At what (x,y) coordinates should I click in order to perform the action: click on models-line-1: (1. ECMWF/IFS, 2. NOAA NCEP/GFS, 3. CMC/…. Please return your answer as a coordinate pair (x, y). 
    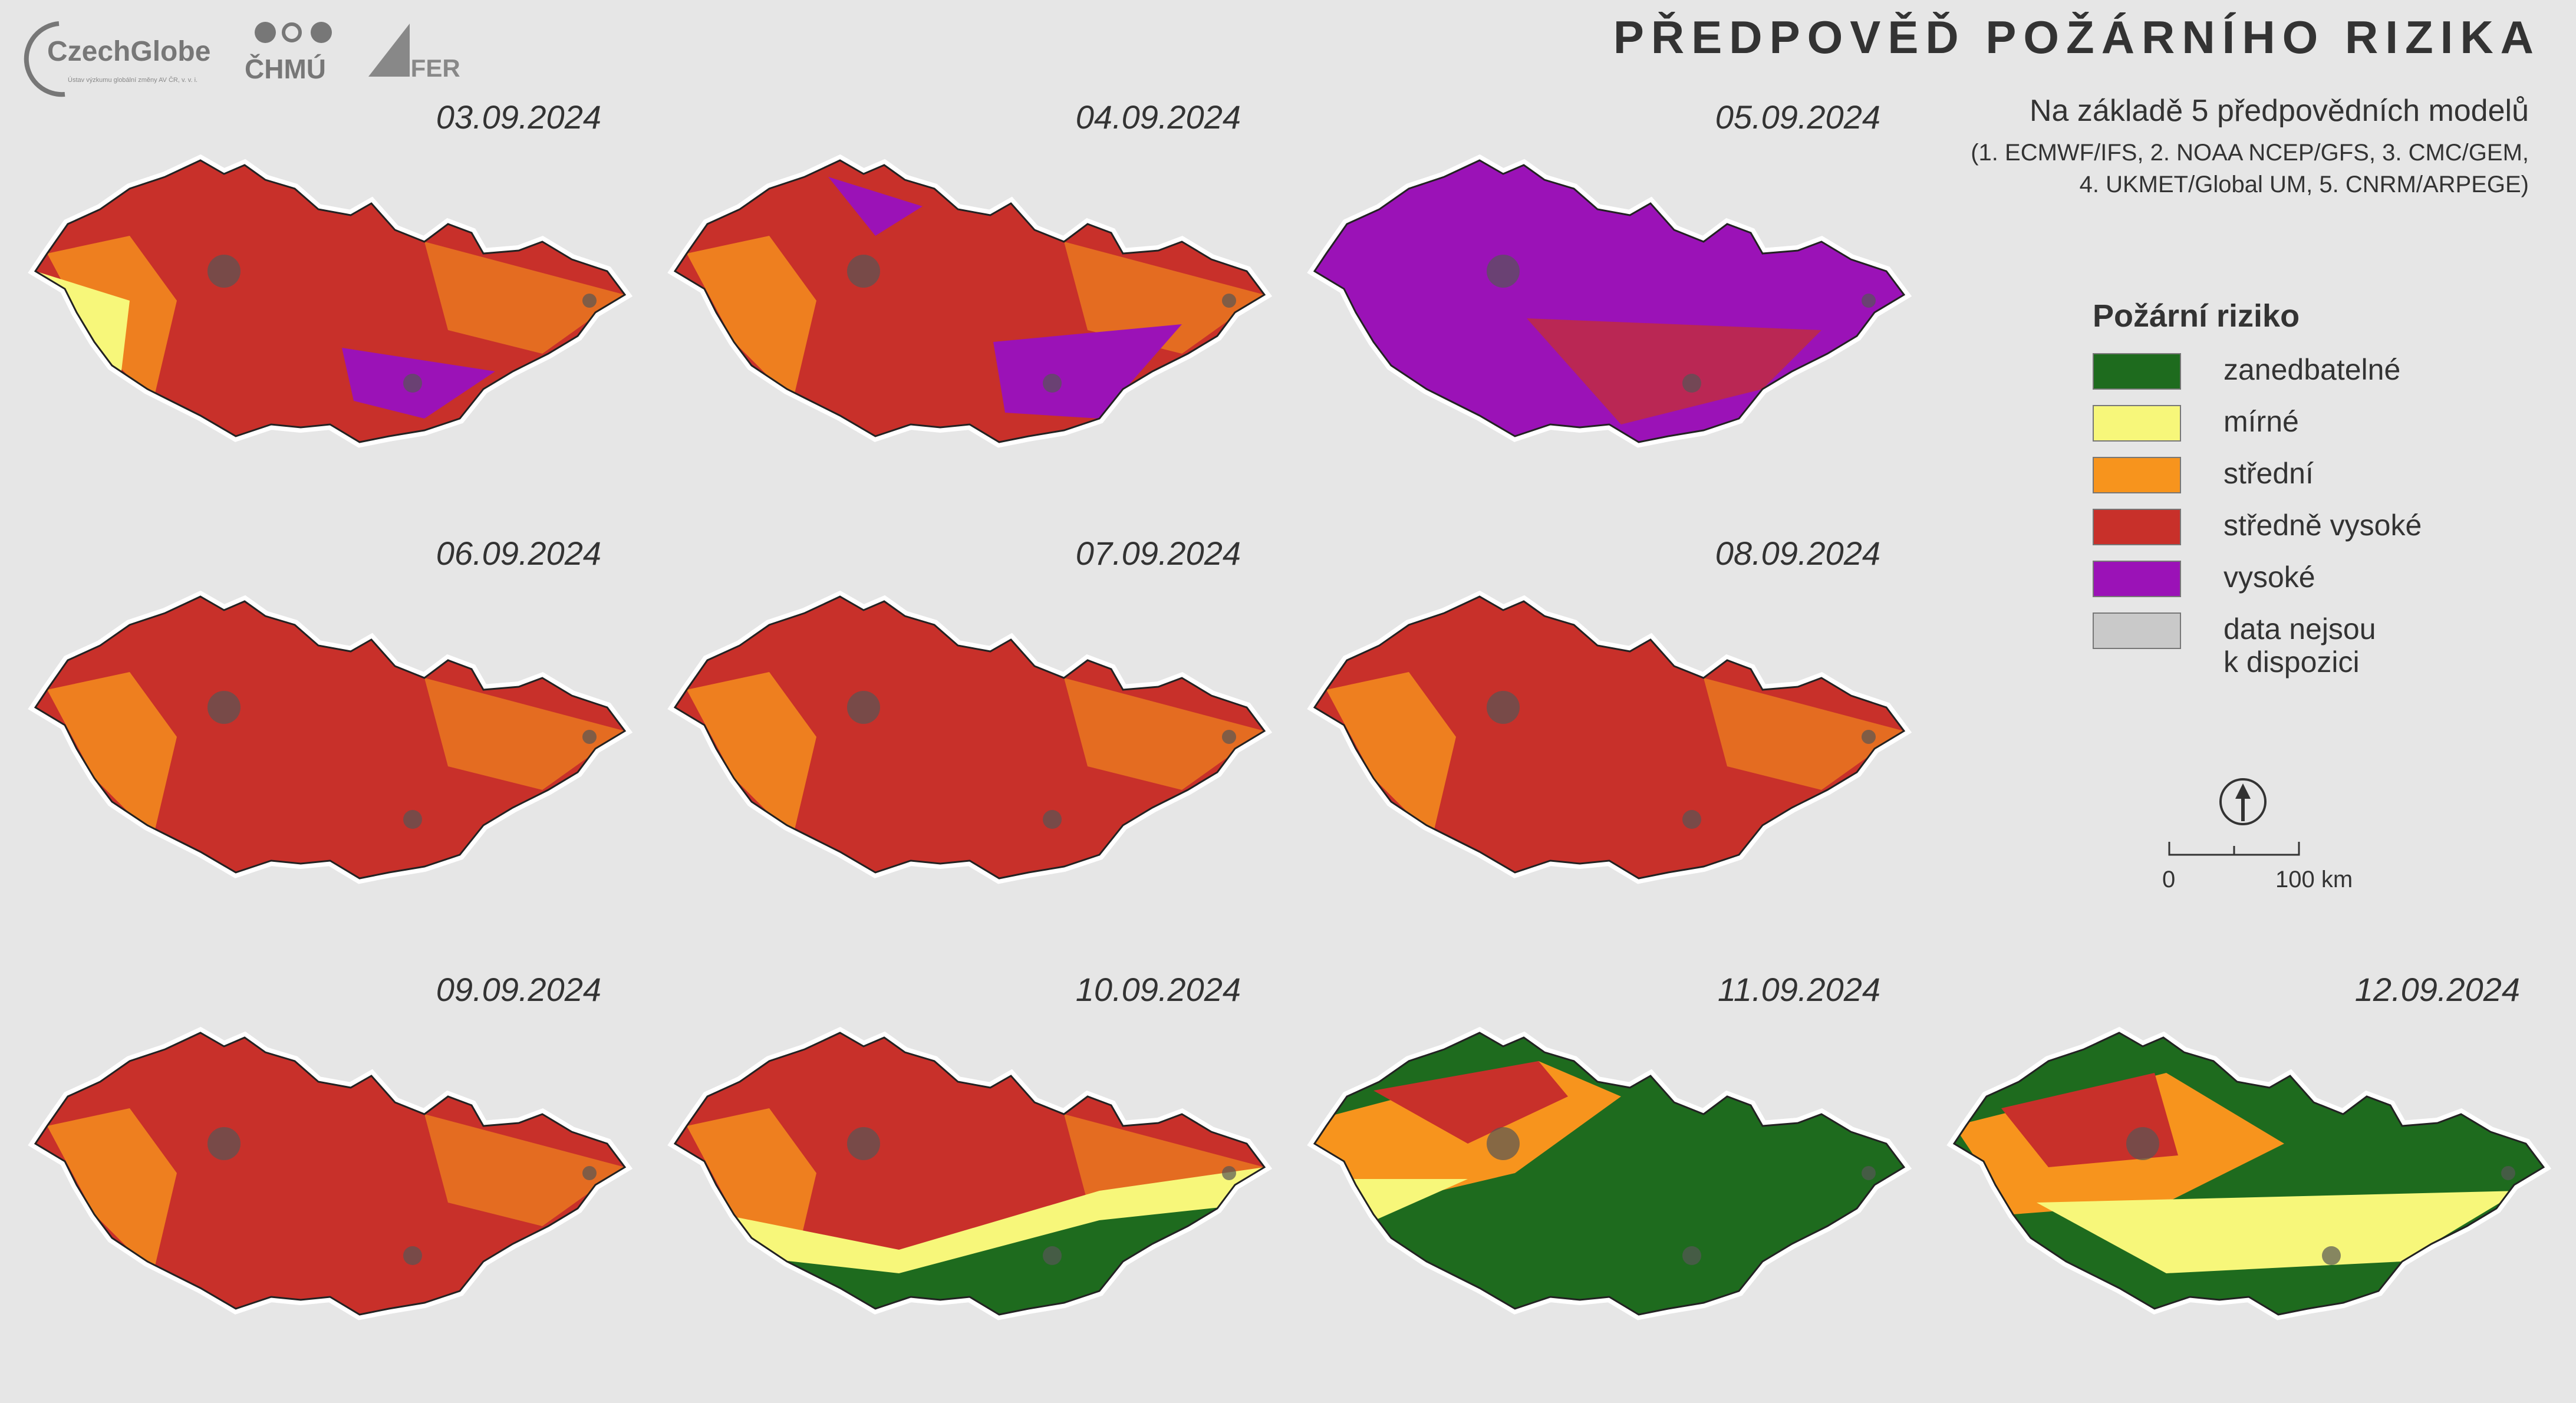
    Looking at the image, I should click on (2250, 153).